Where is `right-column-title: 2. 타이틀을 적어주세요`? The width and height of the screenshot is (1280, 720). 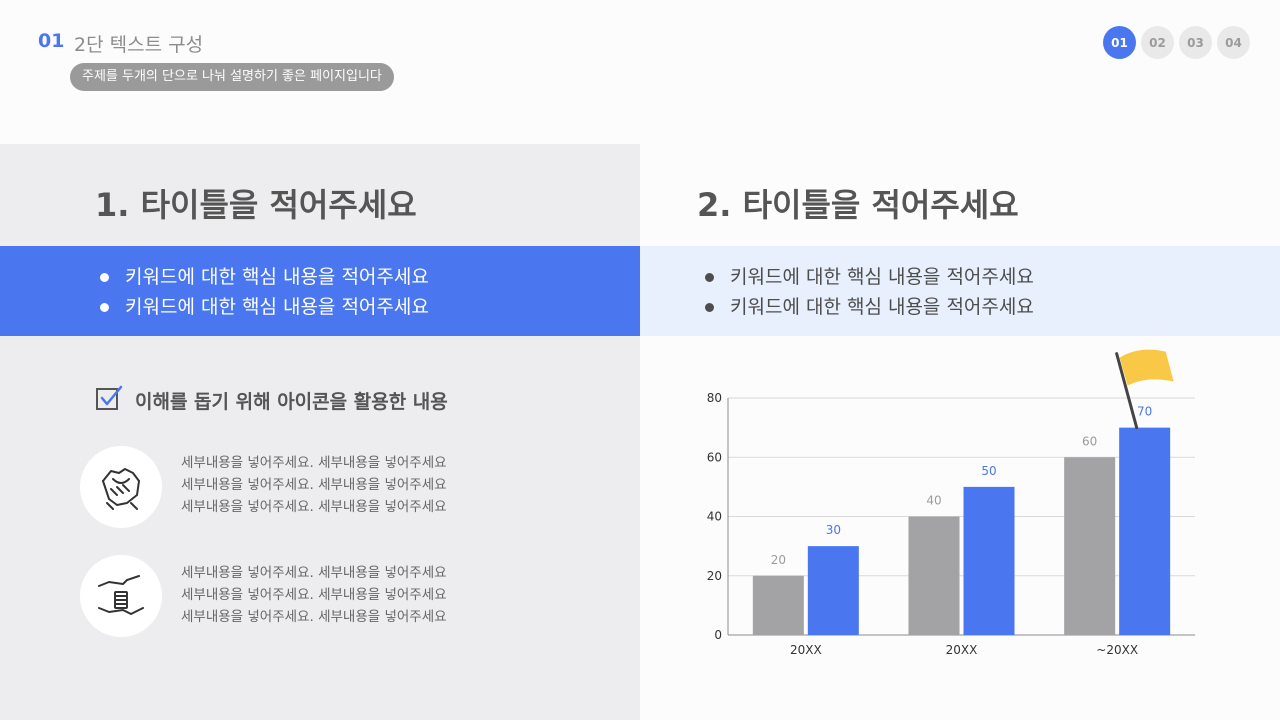 right-column-title: 2. 타이틀을 적어주세요 is located at coordinates (858, 205).